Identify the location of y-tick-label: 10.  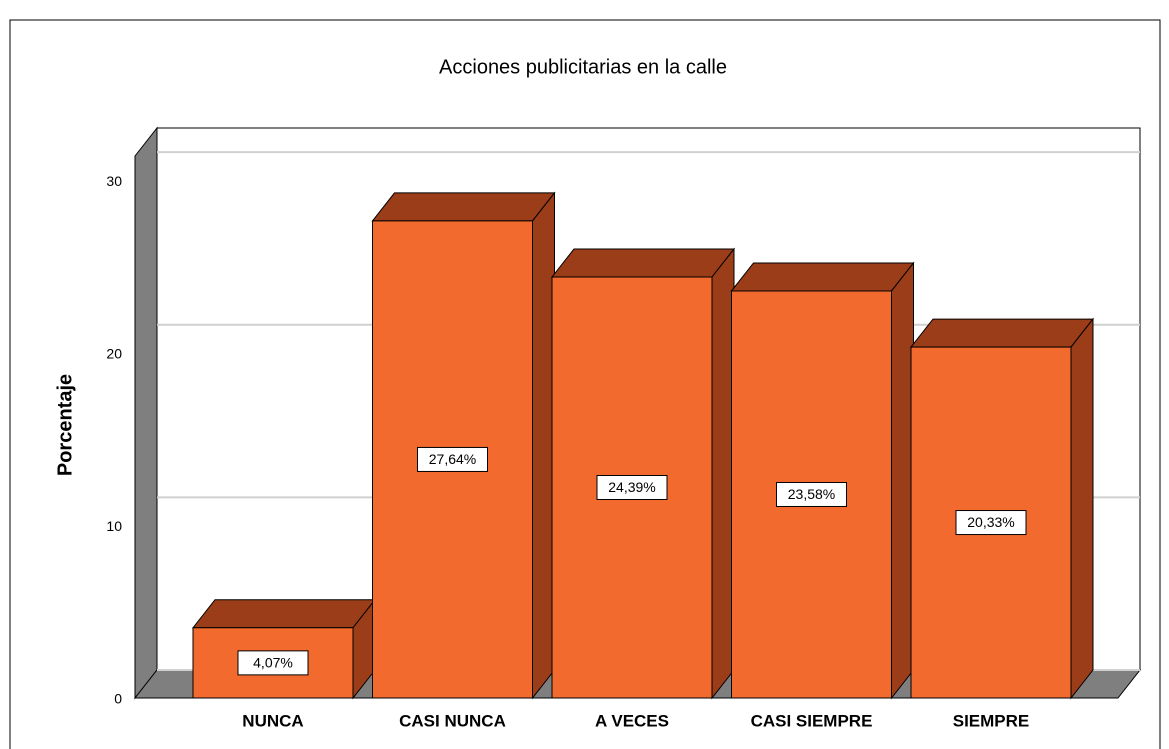
(114, 526).